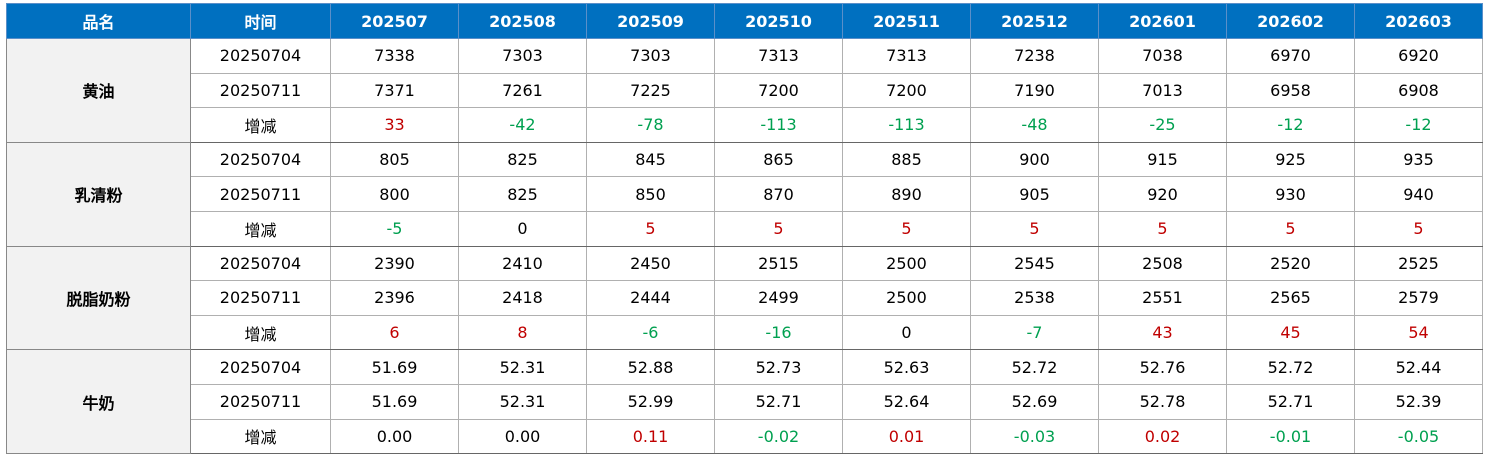 The width and height of the screenshot is (1487, 454). What do you see at coordinates (1162, 332) in the screenshot?
I see `change-cell: 43` at bounding box center [1162, 332].